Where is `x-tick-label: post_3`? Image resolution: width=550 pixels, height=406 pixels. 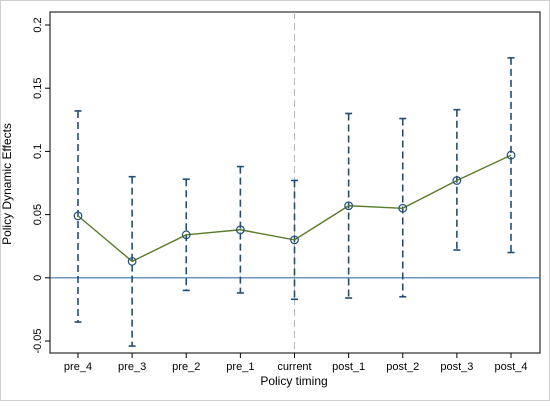
x-tick-label: post_3 is located at coordinates (456, 367).